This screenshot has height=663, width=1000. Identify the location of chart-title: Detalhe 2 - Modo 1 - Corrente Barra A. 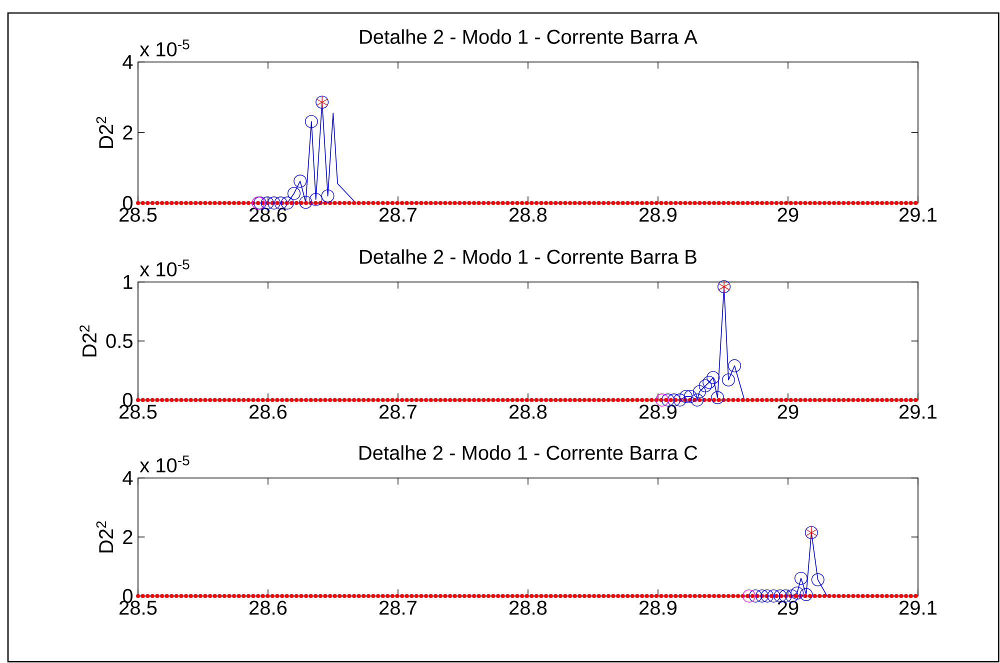
(529, 36).